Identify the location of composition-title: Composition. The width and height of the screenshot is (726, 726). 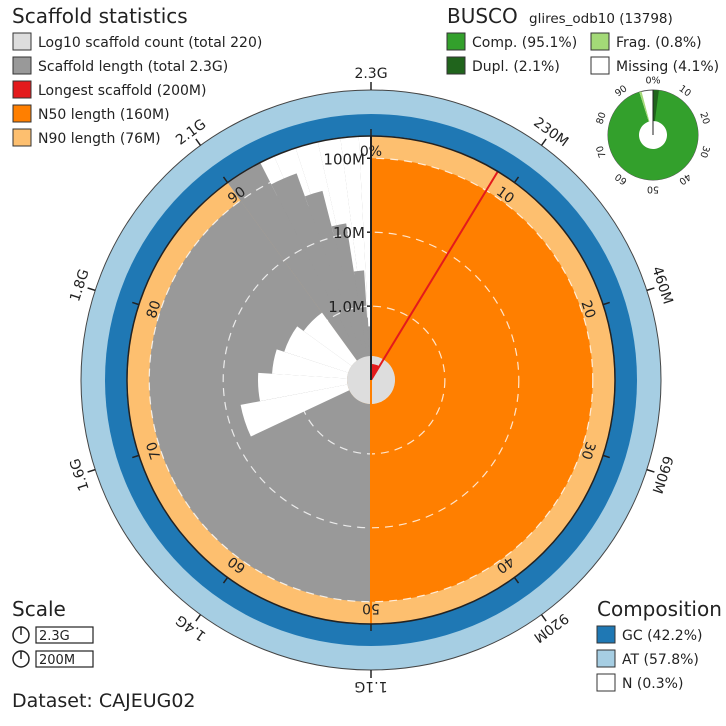
(659, 609).